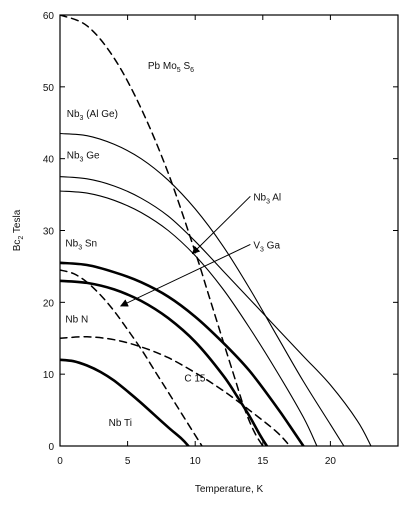 Image resolution: width=409 pixels, height=505 pixels. What do you see at coordinates (18, 230) in the screenshot?
I see `y-axis-title: Bc2 Tesla` at bounding box center [18, 230].